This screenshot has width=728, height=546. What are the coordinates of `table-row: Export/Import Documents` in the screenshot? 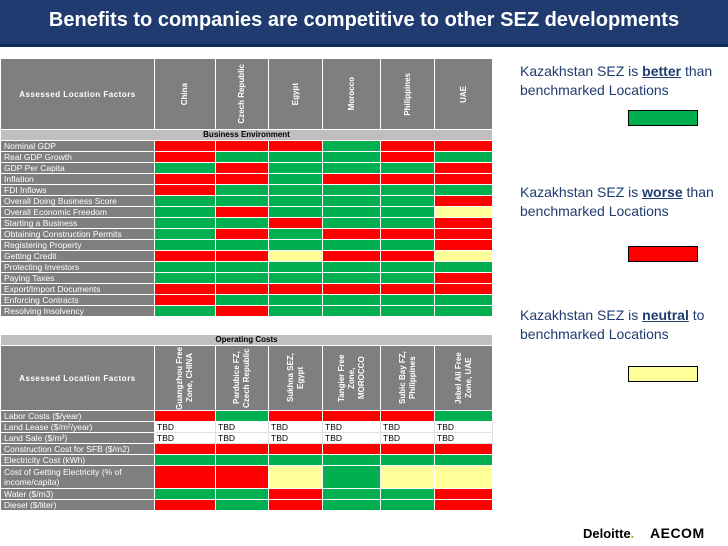 It's located at (246, 289).